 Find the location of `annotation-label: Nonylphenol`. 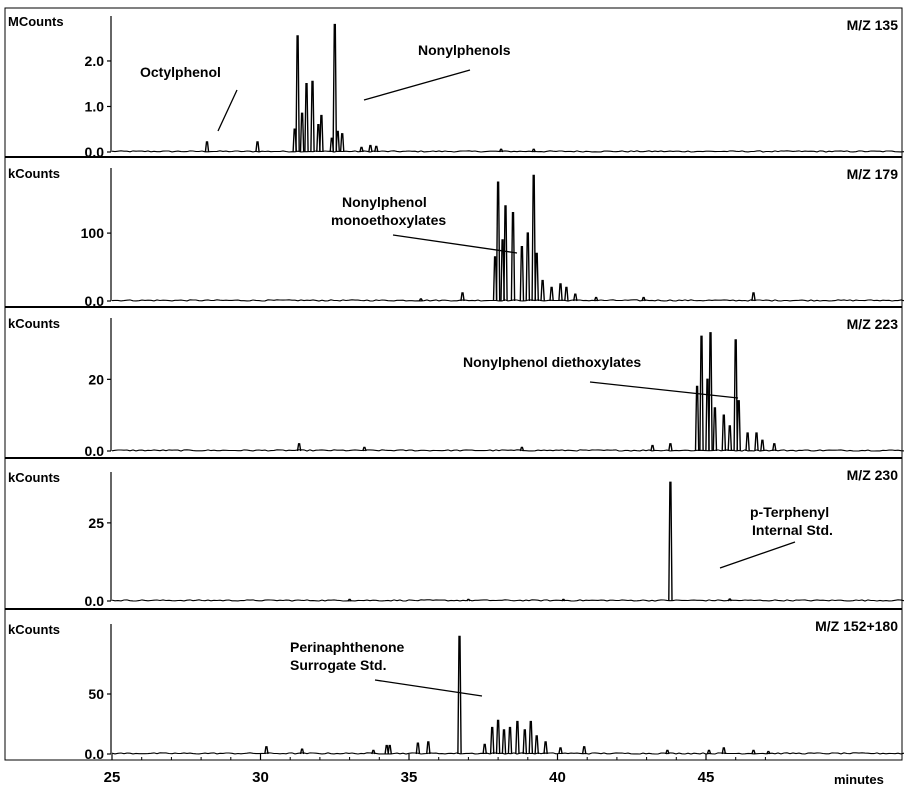

annotation-label: Nonylphenol is located at coordinates (384, 202).